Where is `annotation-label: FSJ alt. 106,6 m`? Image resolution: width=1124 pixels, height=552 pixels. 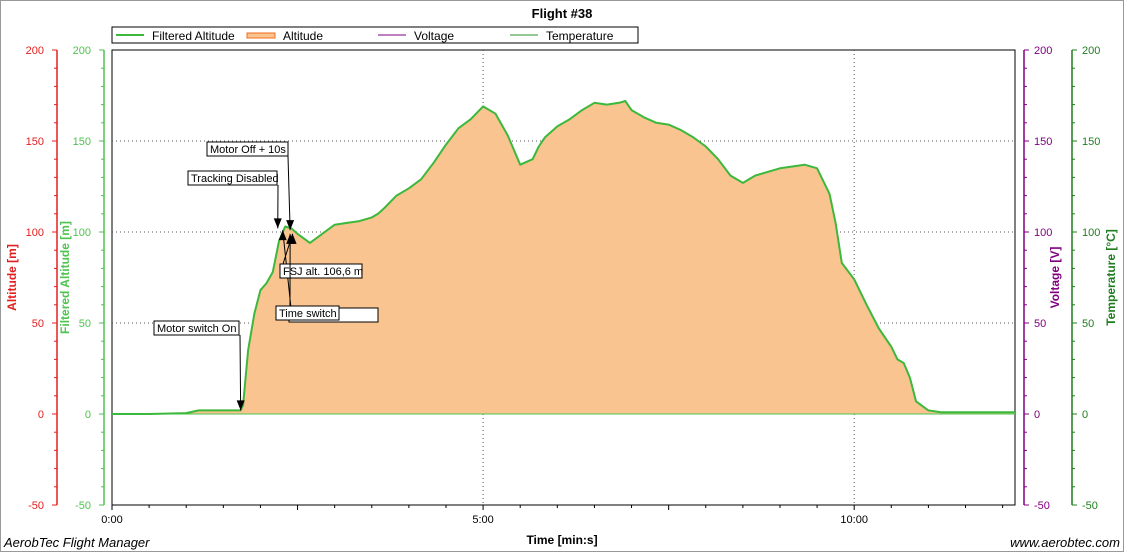
annotation-label: FSJ alt. 106,6 m is located at coordinates (323, 272).